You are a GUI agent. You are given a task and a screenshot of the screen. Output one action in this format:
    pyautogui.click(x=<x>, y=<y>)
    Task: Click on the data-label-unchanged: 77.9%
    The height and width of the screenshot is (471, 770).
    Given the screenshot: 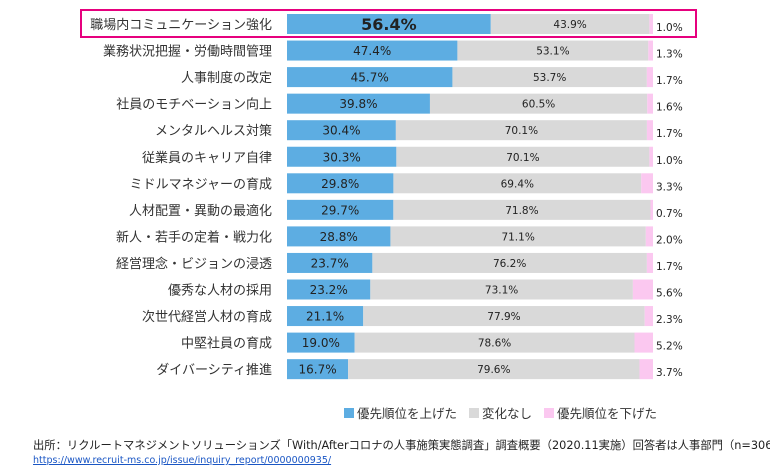 What is the action you would take?
    pyautogui.click(x=503, y=317)
    